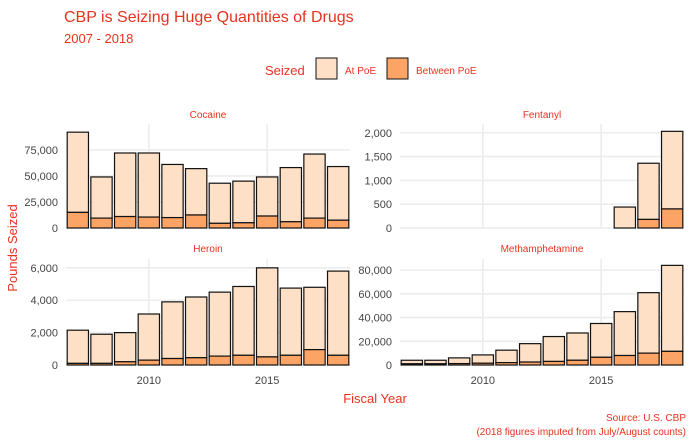  What do you see at coordinates (196, 327) in the screenshot?
I see `bar-at-poe-heroin-2012` at bounding box center [196, 327].